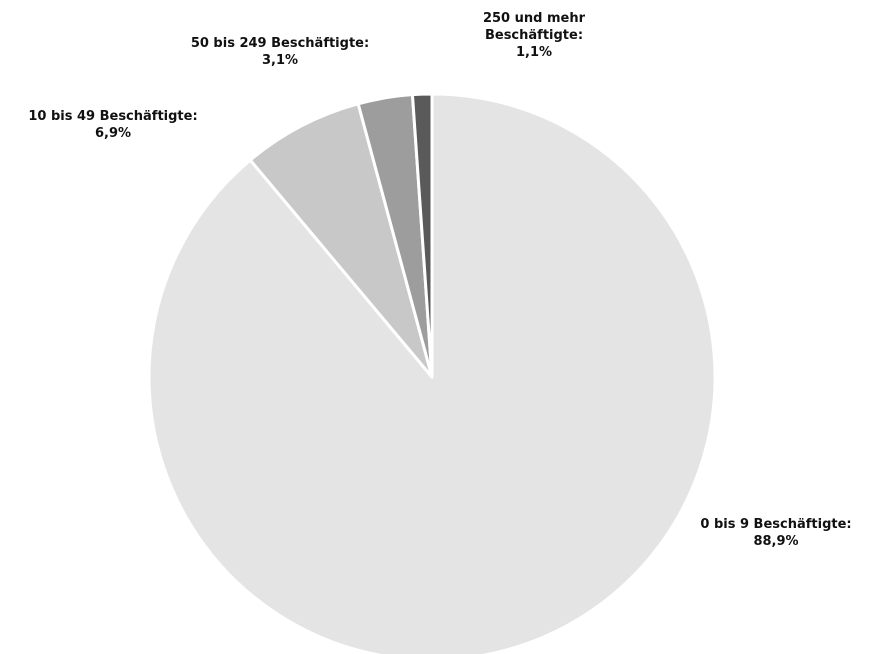  What do you see at coordinates (113, 125) in the screenshot?
I see `slice-label: 10 bis 49 Beschäftigte: 6,9%` at bounding box center [113, 125].